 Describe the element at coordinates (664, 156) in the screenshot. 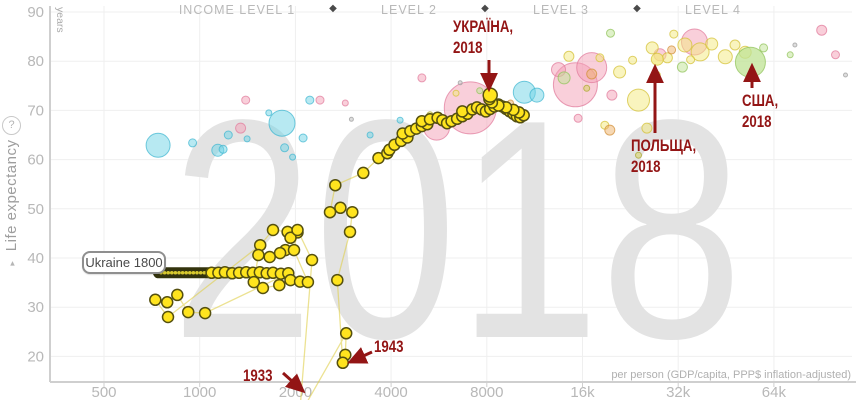

I see `poland-2018-label: ПОЛЬЩА, 2018` at that location.